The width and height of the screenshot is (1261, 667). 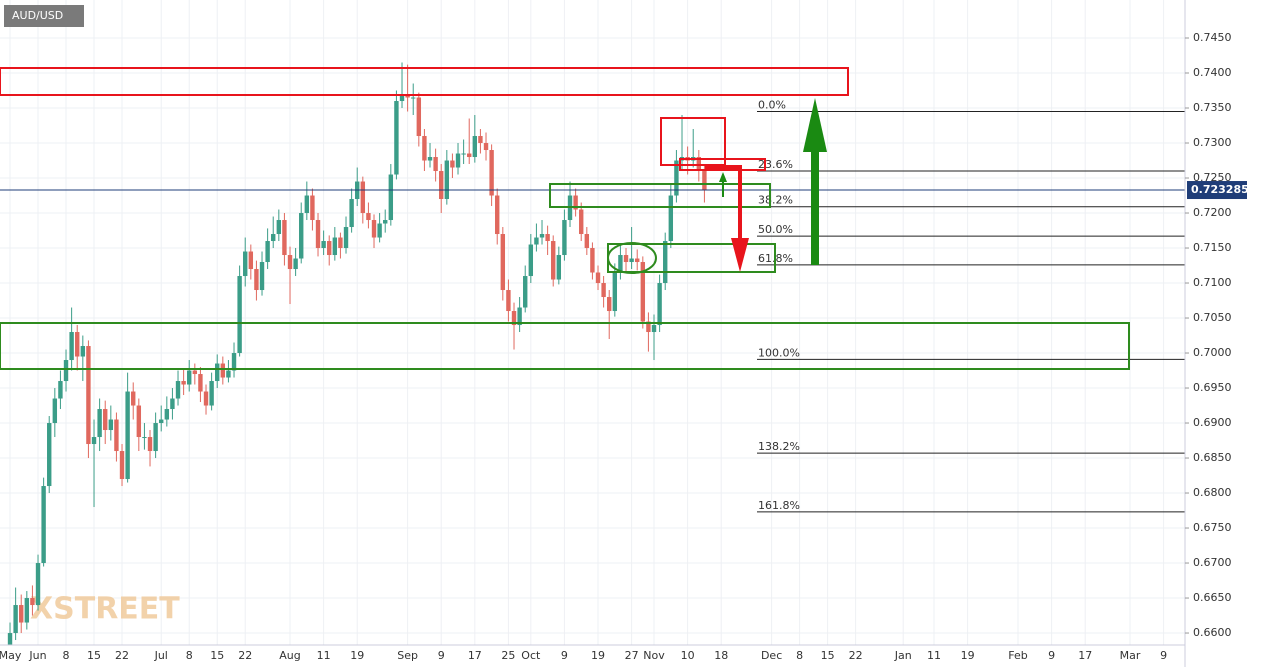 I want to click on x-tick-label: 27, so click(x=632, y=655).